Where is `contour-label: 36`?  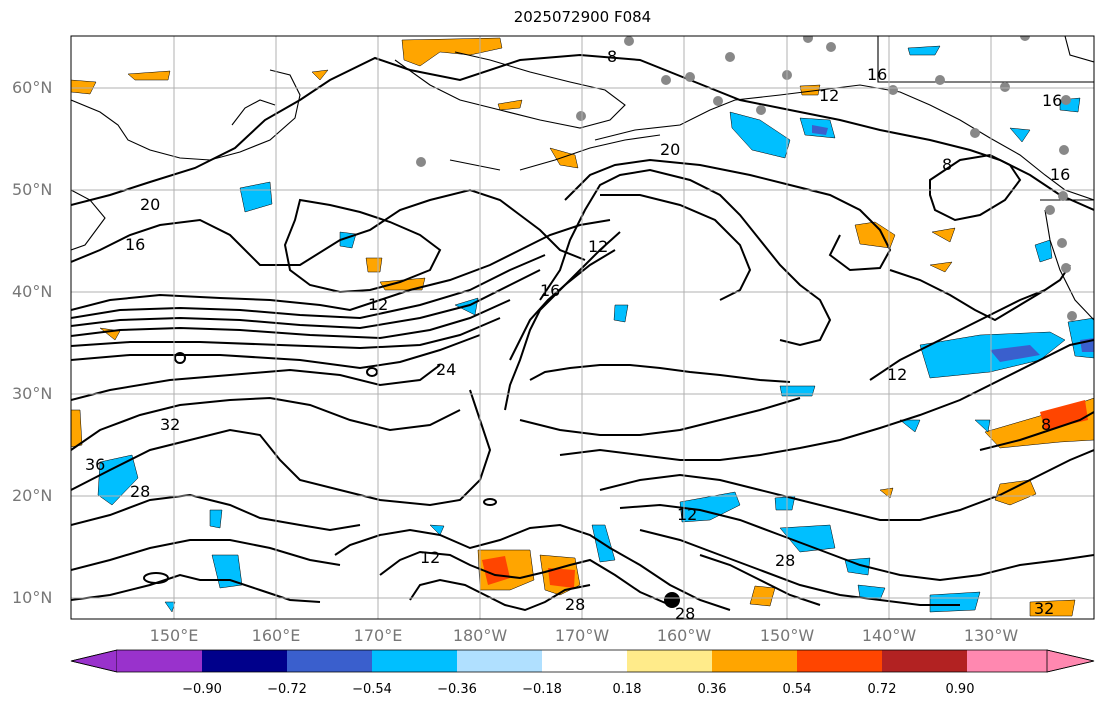
contour-label: 36 is located at coordinates (95, 464).